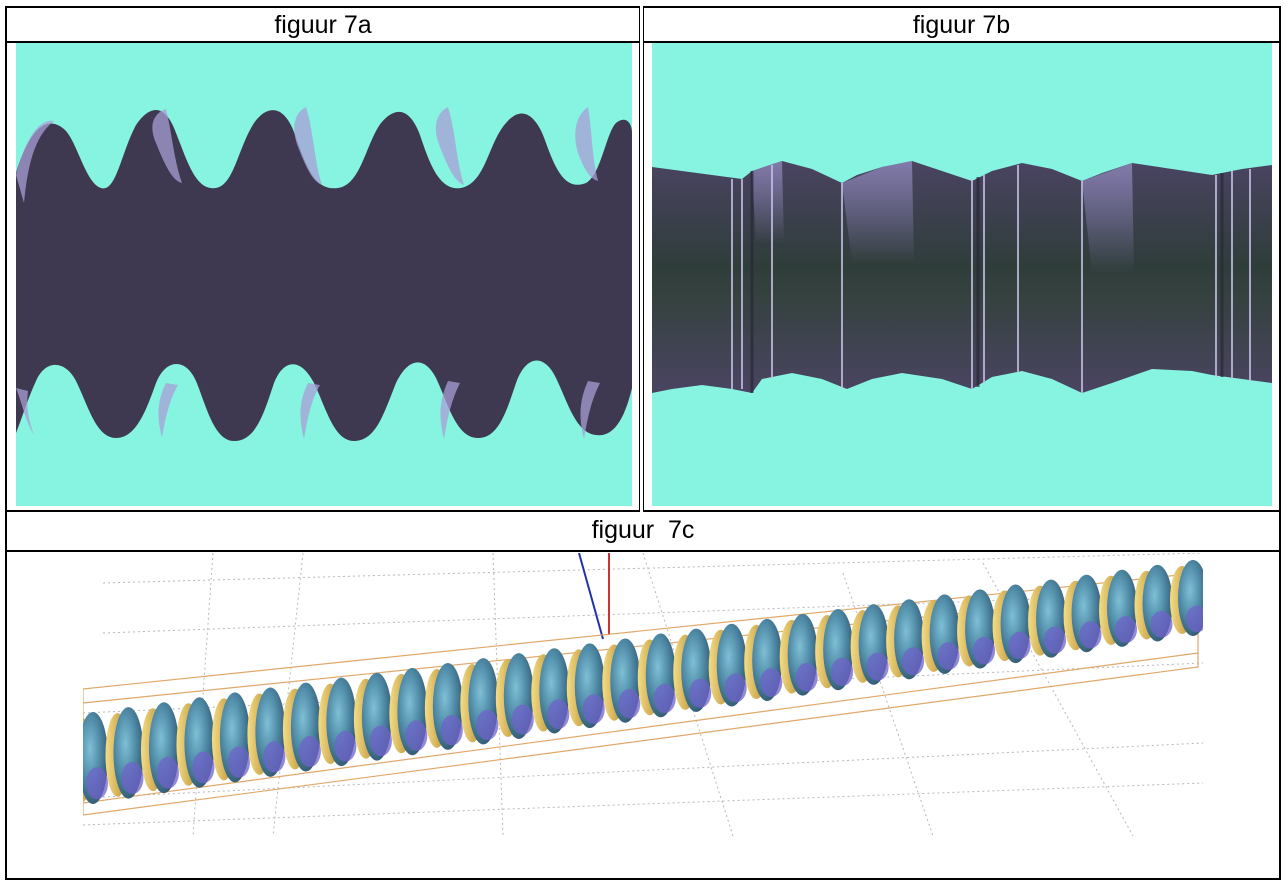 This screenshot has width=1286, height=883. Describe the element at coordinates (323, 25) in the screenshot. I see `caption-figure-7a: figuur 7a` at that location.